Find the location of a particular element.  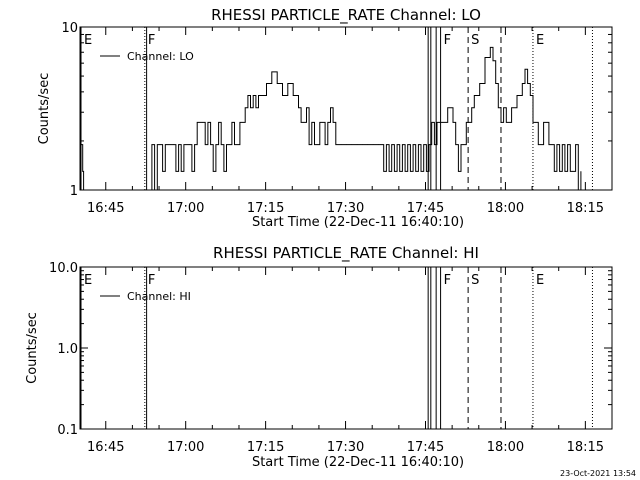

legend-label: Channel: LO is located at coordinates (160, 56).